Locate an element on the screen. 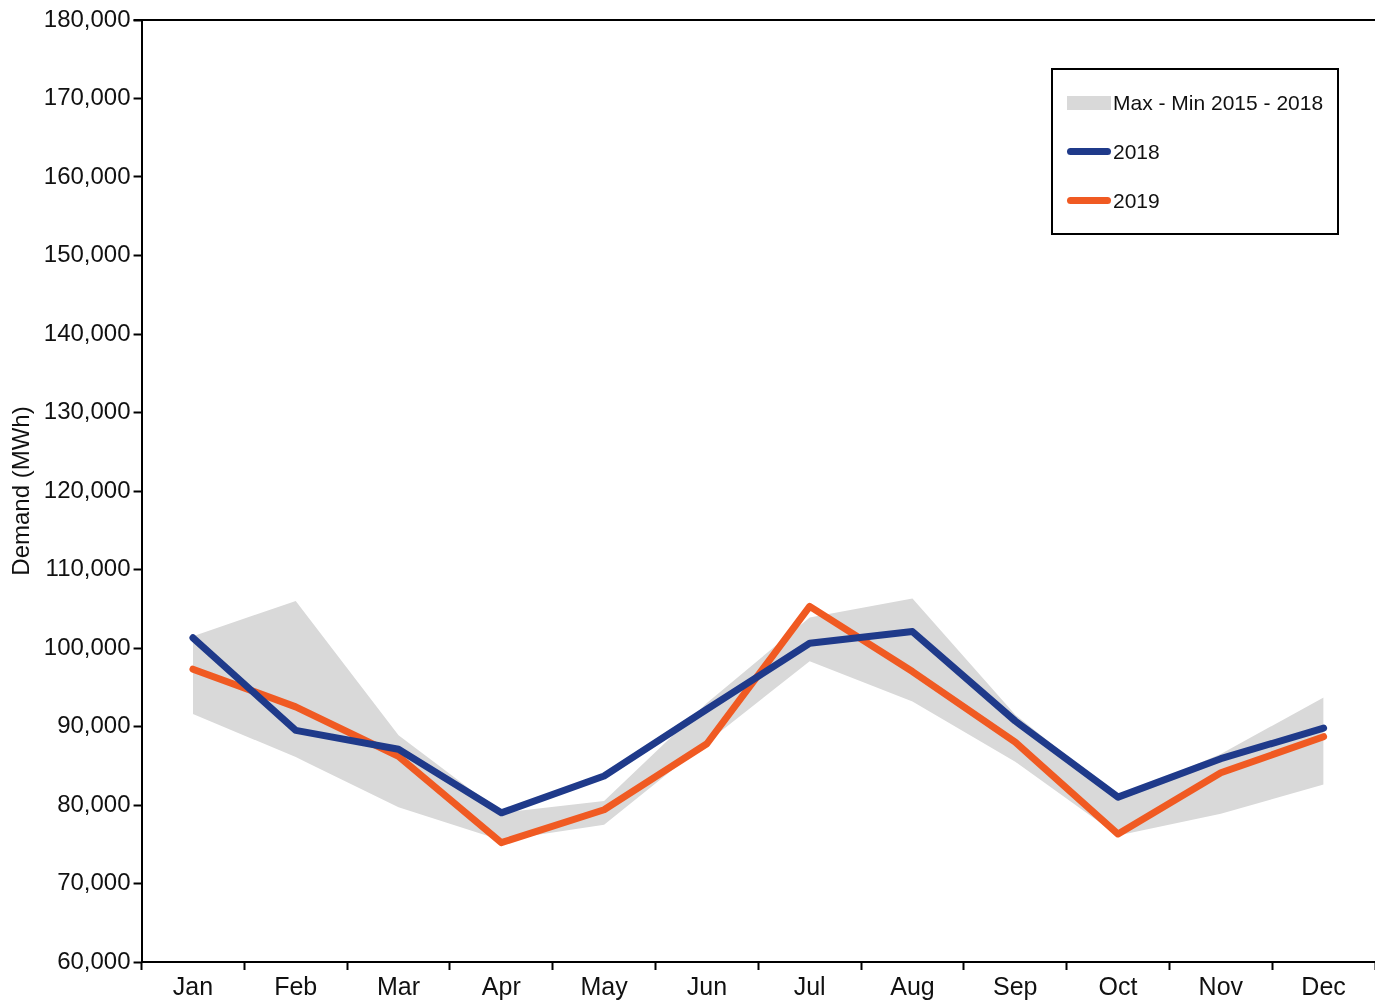  y-tick-label: 160,000 is located at coordinates (87, 175).